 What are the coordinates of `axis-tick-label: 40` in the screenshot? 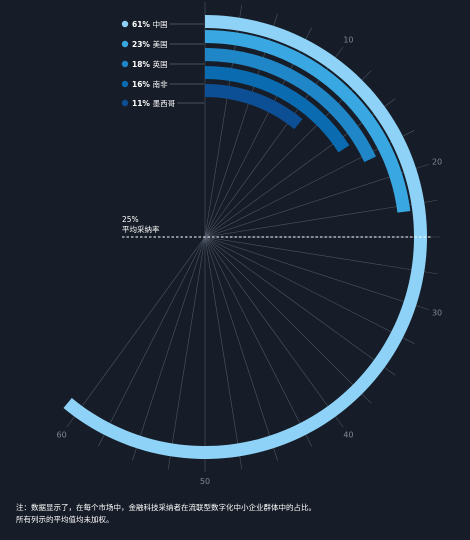 It's located at (348, 434).